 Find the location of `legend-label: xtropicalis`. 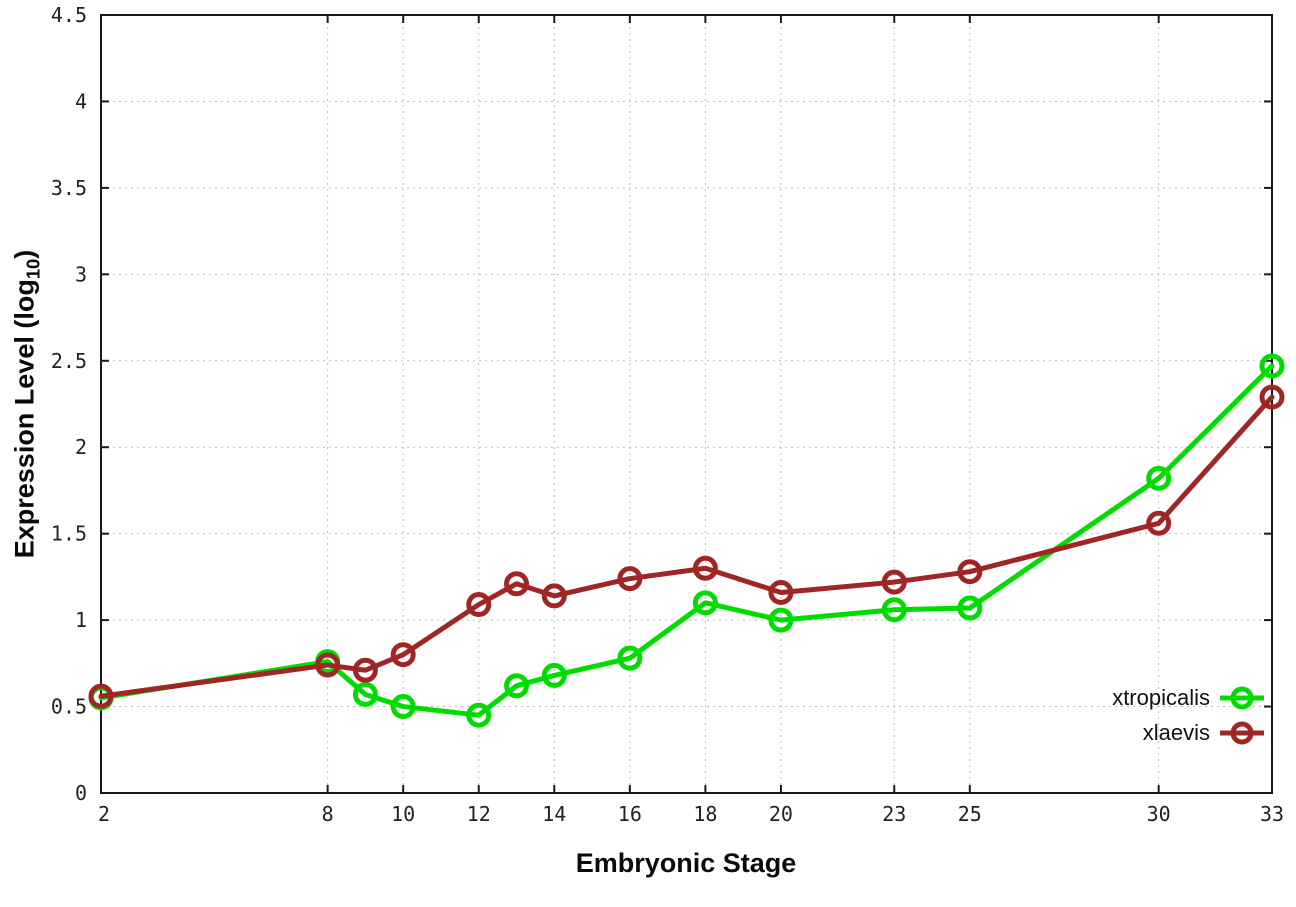

legend-label: xtropicalis is located at coordinates (1161, 697).